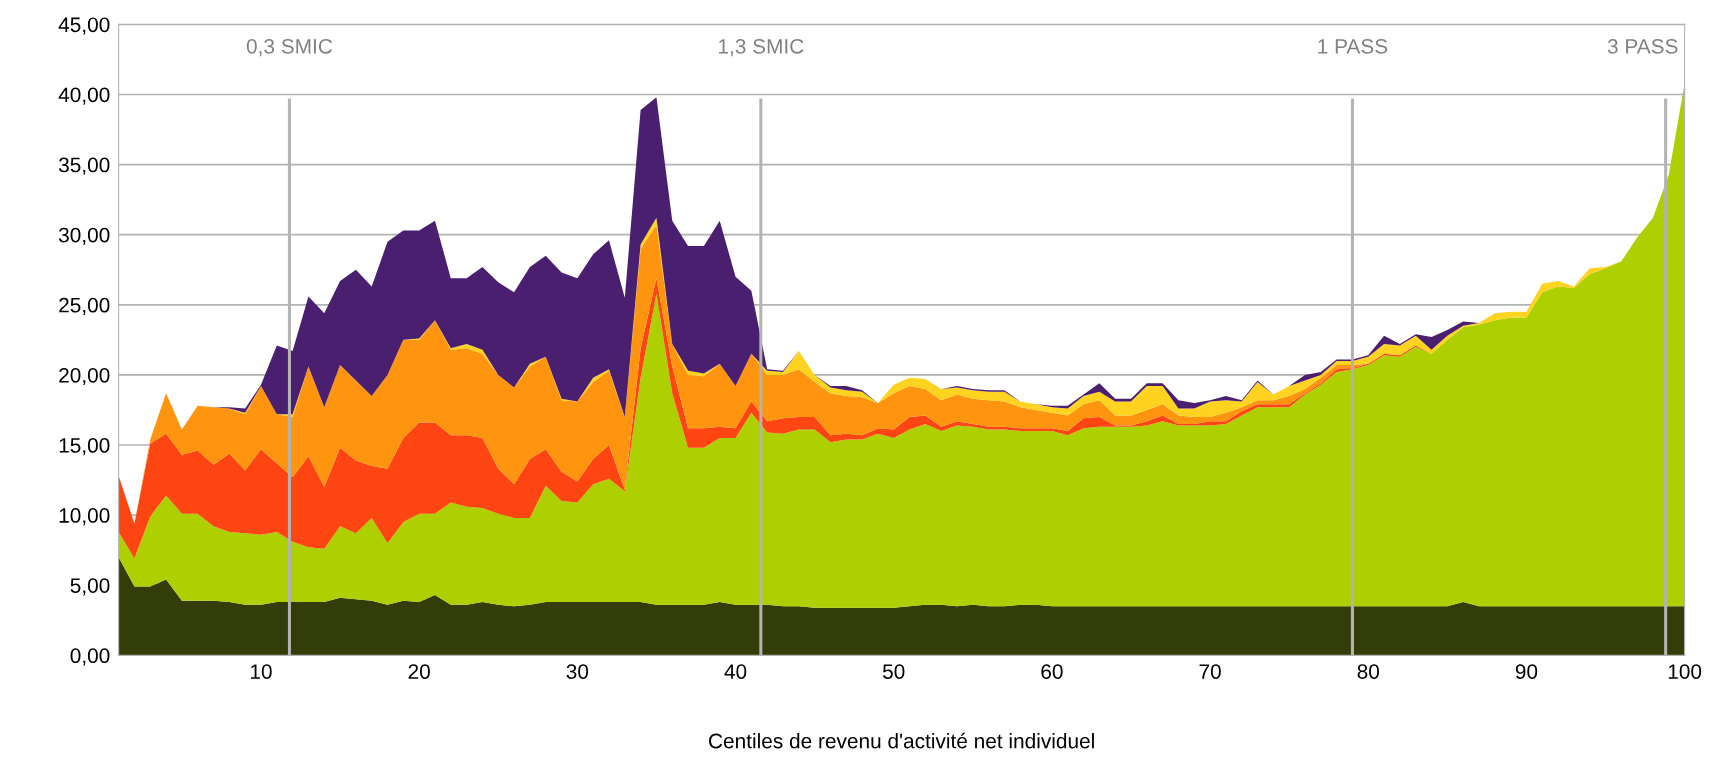  Describe the element at coordinates (84, 96) in the screenshot. I see `y-tick-label: 40,00` at that location.